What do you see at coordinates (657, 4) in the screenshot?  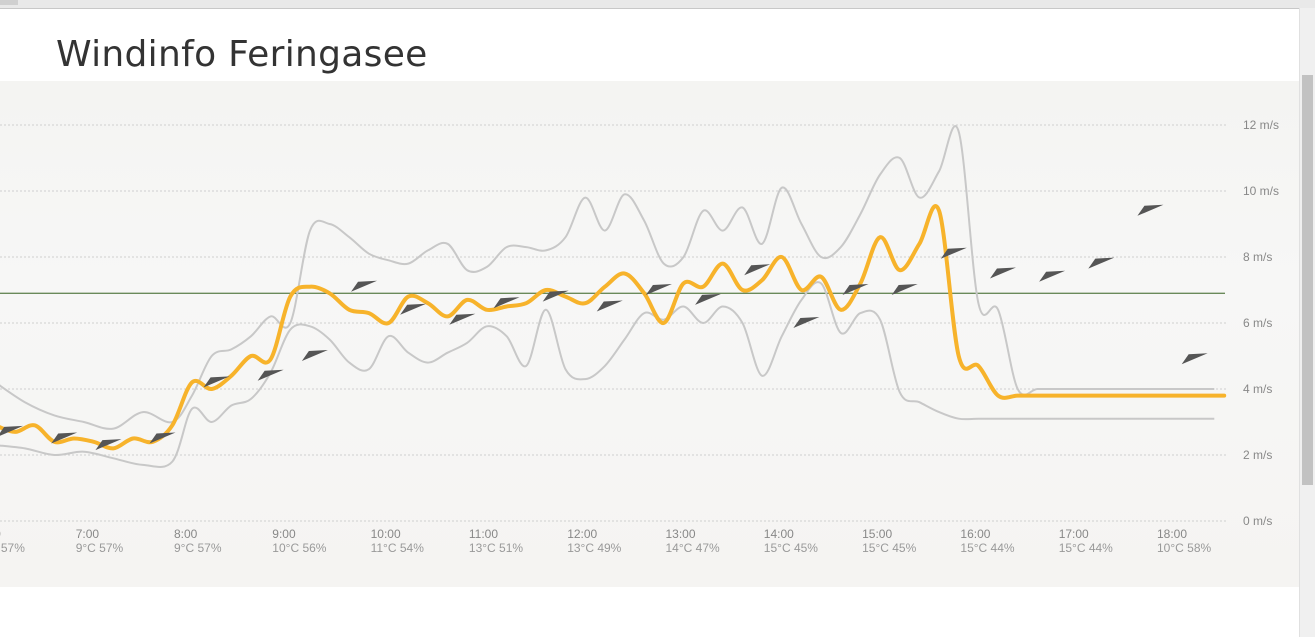 I see `browser-top-strip` at bounding box center [657, 4].